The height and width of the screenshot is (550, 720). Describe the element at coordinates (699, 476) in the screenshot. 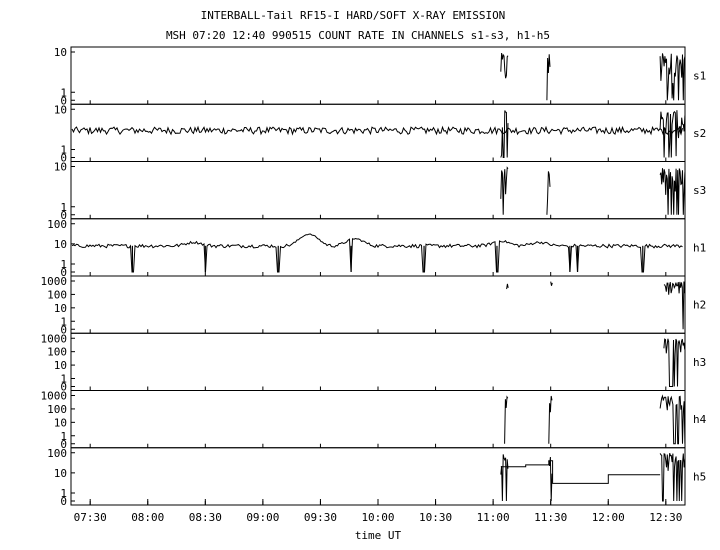

I see `channel-label-h5: h5` at that location.